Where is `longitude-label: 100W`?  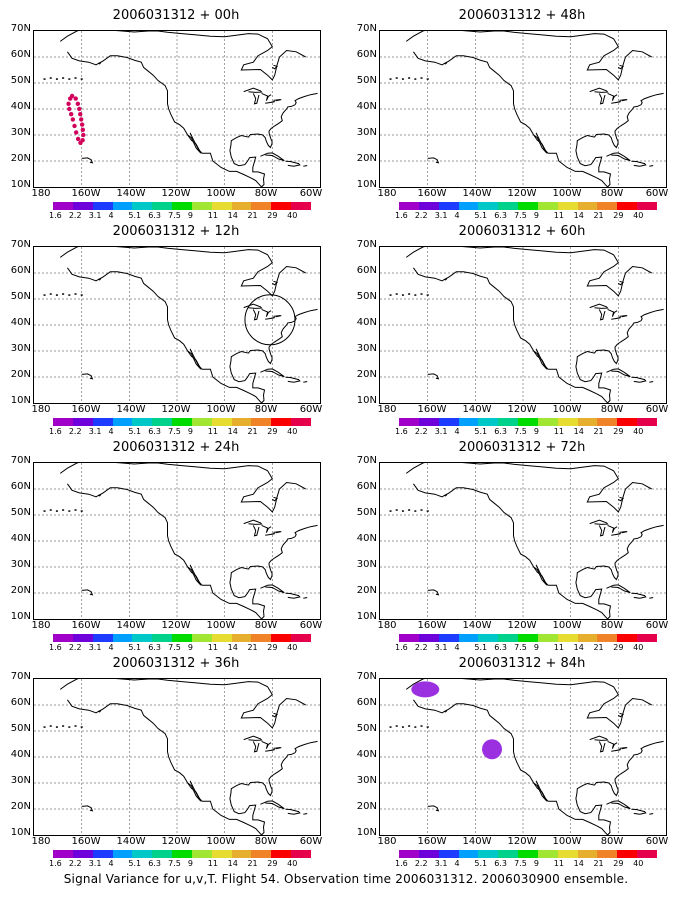 longitude-label: 100W is located at coordinates (567, 193).